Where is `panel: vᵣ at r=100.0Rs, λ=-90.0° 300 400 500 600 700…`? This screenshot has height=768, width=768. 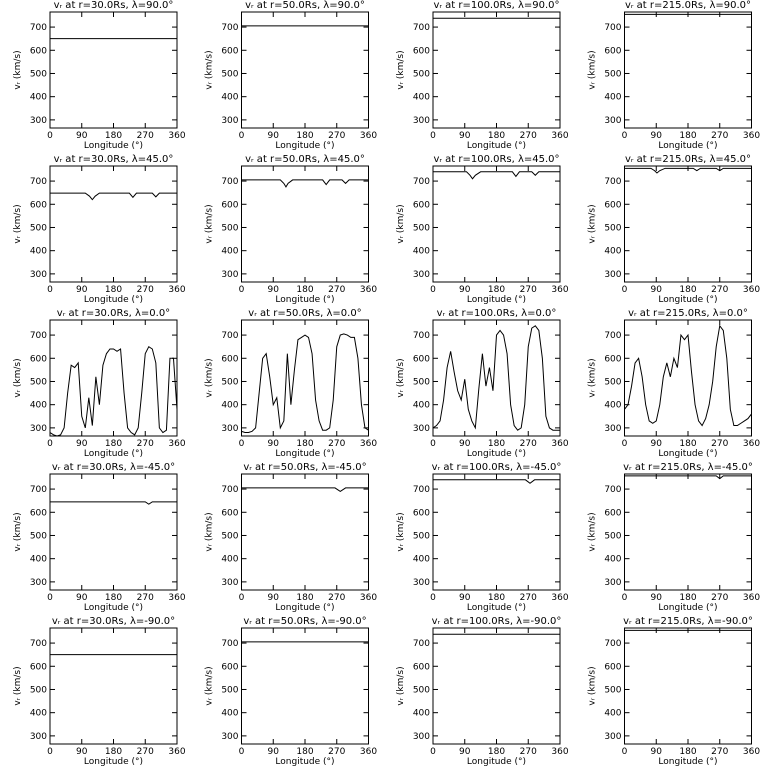
panel: vᵣ at r=100.0Rs, λ=-90.0° 300 400 500 600 700… is located at coordinates (482, 691).